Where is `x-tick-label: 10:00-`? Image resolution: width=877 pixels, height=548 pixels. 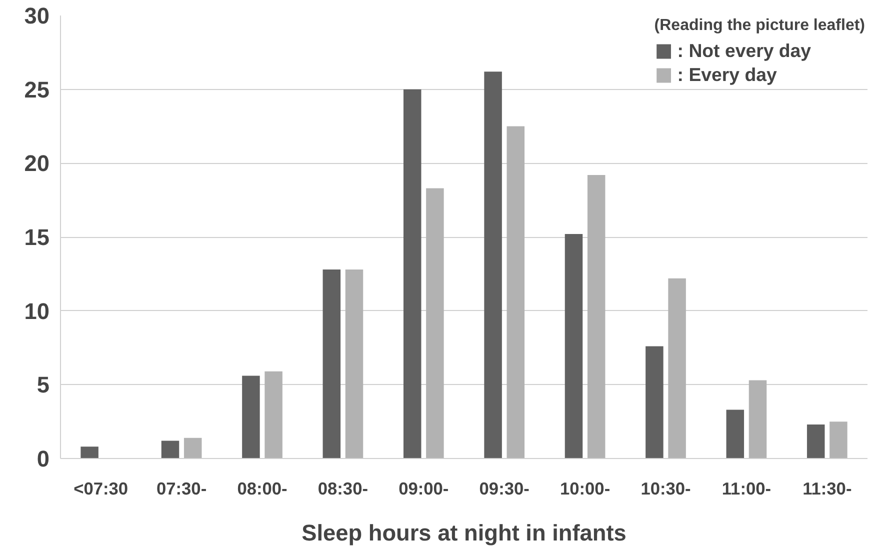 x-tick-label: 10:00- is located at coordinates (585, 488).